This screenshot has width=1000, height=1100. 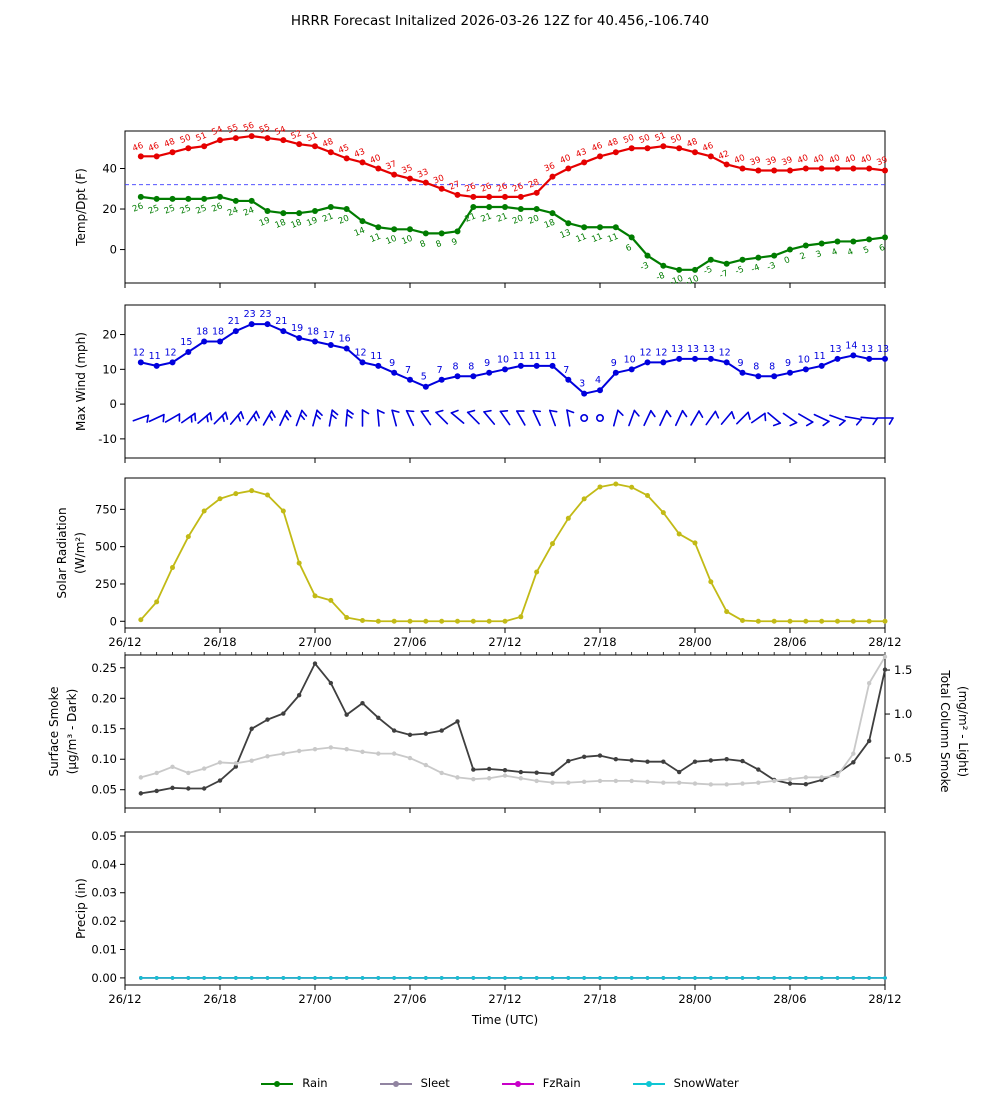 I want to click on calm-wind-circle, so click(x=599, y=418).